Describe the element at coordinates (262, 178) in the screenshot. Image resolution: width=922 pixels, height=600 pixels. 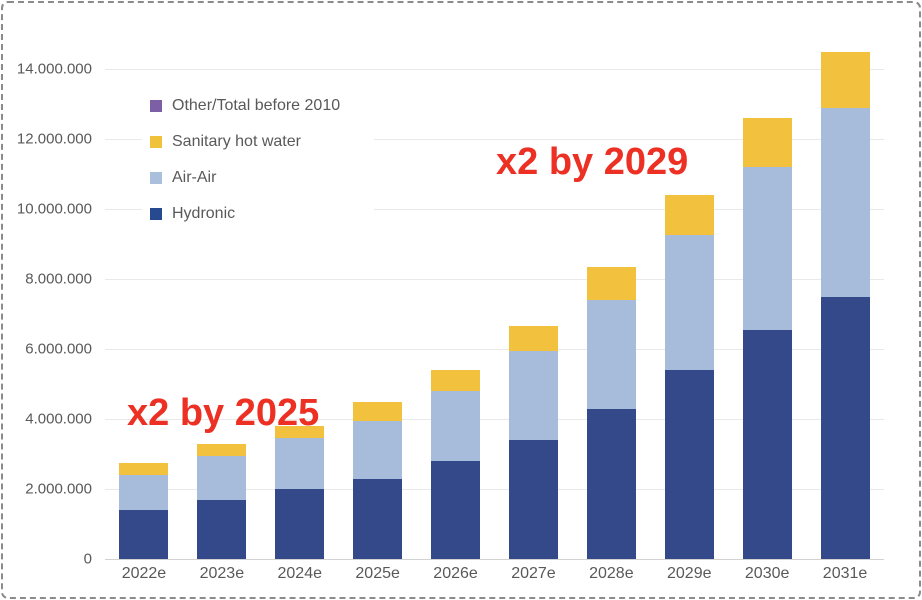
I see `legend-item-air-air: Air-Air` at that location.